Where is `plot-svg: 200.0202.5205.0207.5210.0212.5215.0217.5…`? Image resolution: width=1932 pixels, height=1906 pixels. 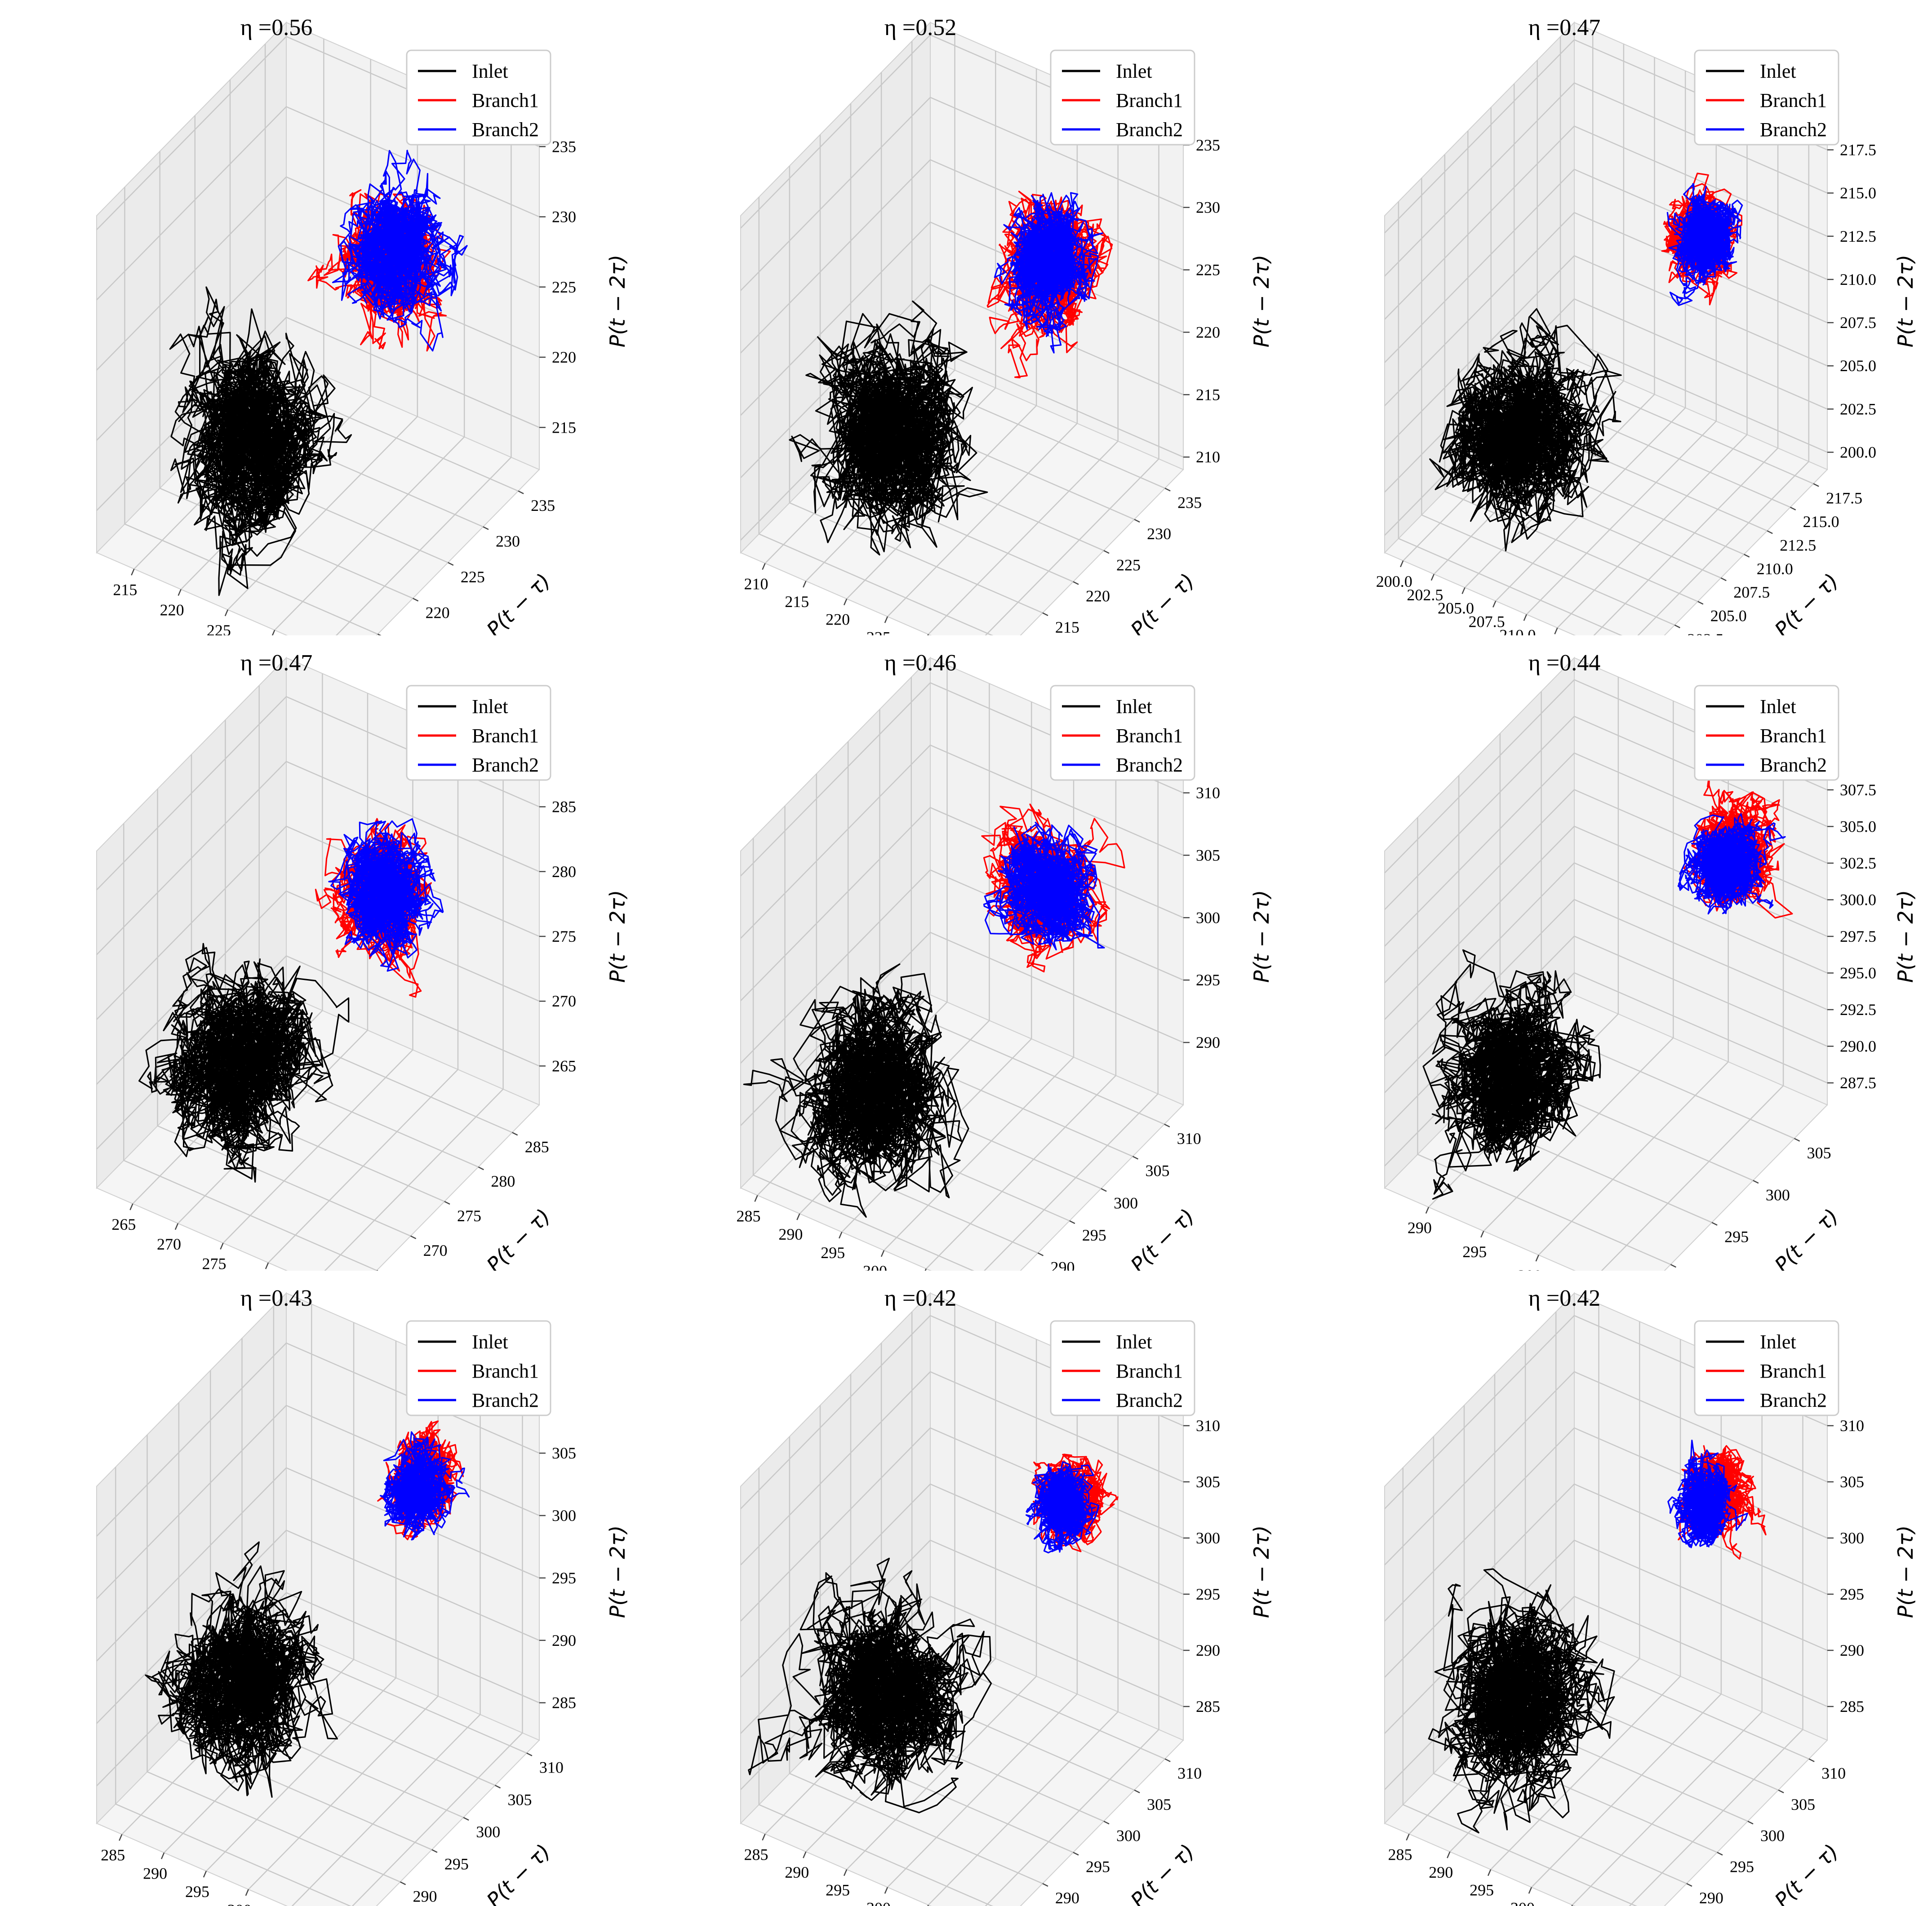
plot-svg: 200.0202.5205.0207.5210.0212.5215.0217.5… is located at coordinates (1647, 325).